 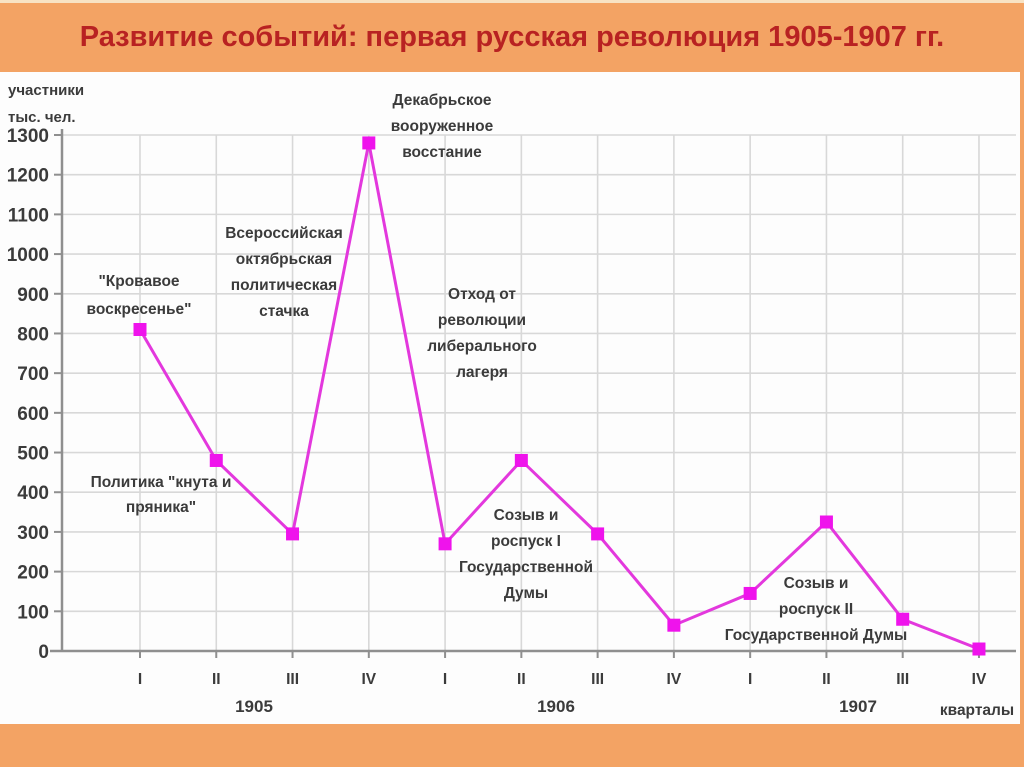 What do you see at coordinates (482, 333) in the screenshot?
I see `chart-annotation: Отход от революции либерального лагеря` at bounding box center [482, 333].